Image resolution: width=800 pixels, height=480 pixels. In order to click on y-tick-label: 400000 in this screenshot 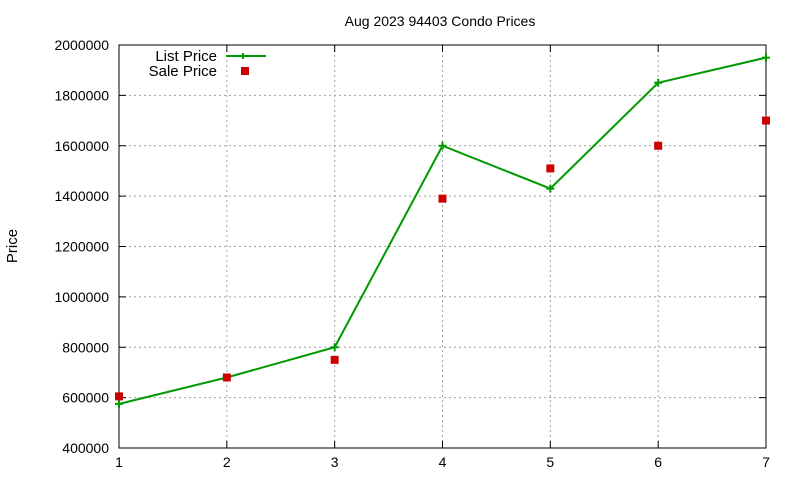, I will do `click(85, 448)`.